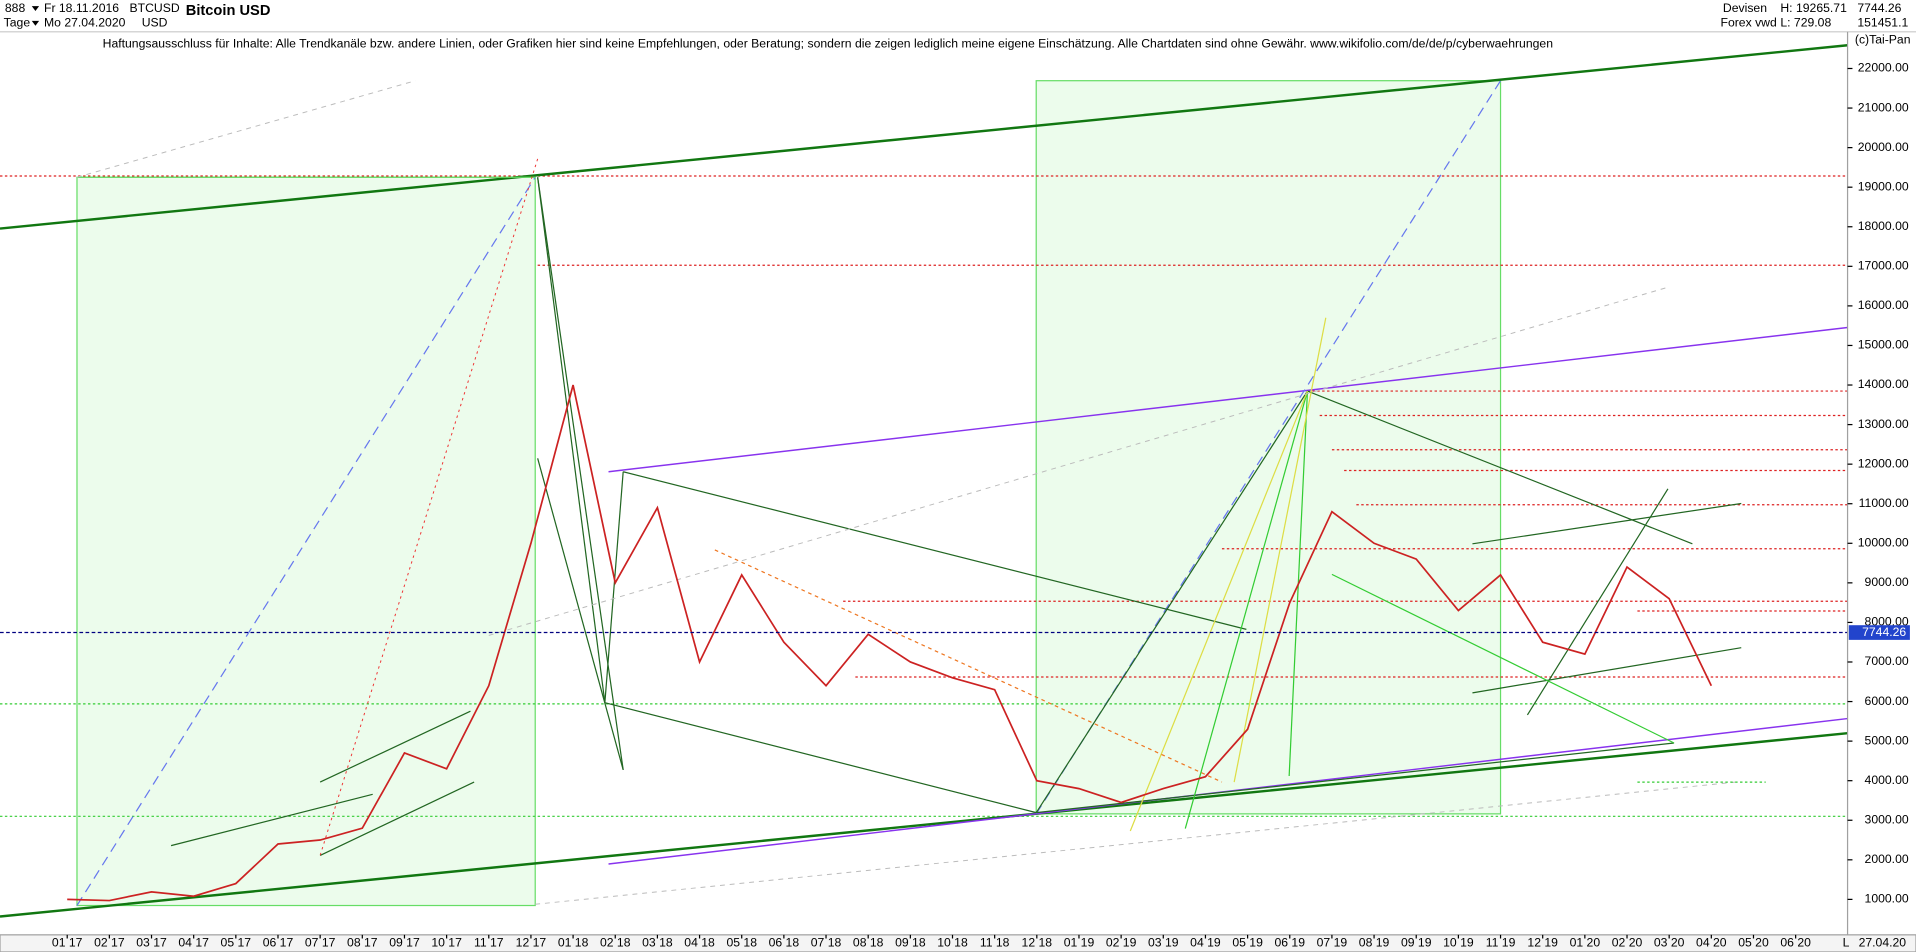 The width and height of the screenshot is (1916, 952). Describe the element at coordinates (1883, 186) in the screenshot. I see `y-tick-label: 19000.00` at that location.